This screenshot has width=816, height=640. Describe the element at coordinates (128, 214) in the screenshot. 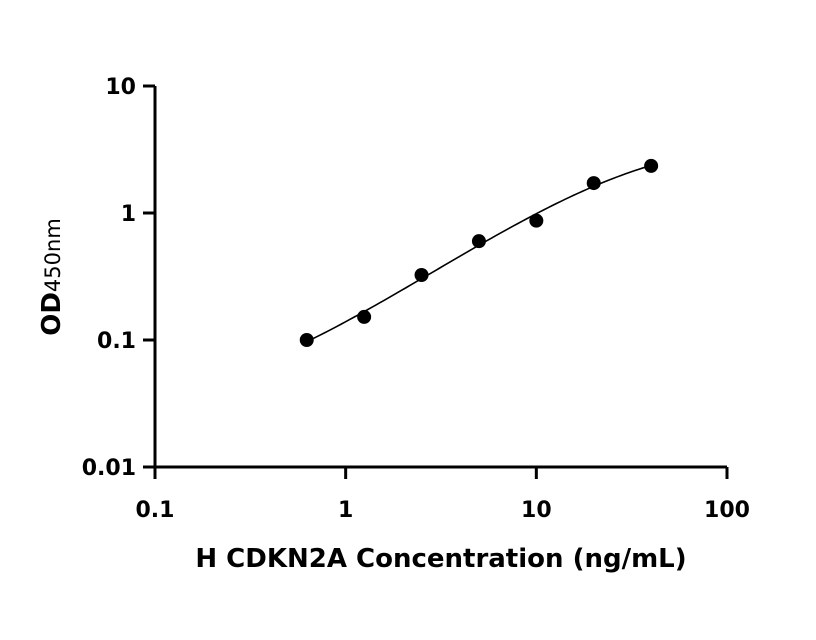

I see `y-tick-label-2: 1` at that location.